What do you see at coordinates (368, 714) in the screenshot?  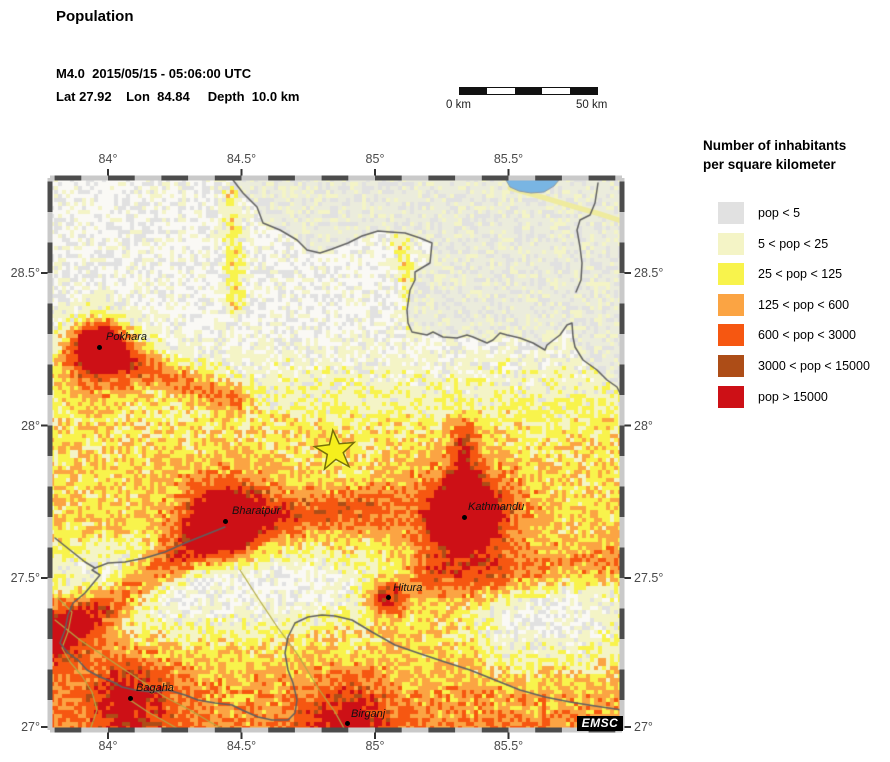 I see `city-label: Birganj` at bounding box center [368, 714].